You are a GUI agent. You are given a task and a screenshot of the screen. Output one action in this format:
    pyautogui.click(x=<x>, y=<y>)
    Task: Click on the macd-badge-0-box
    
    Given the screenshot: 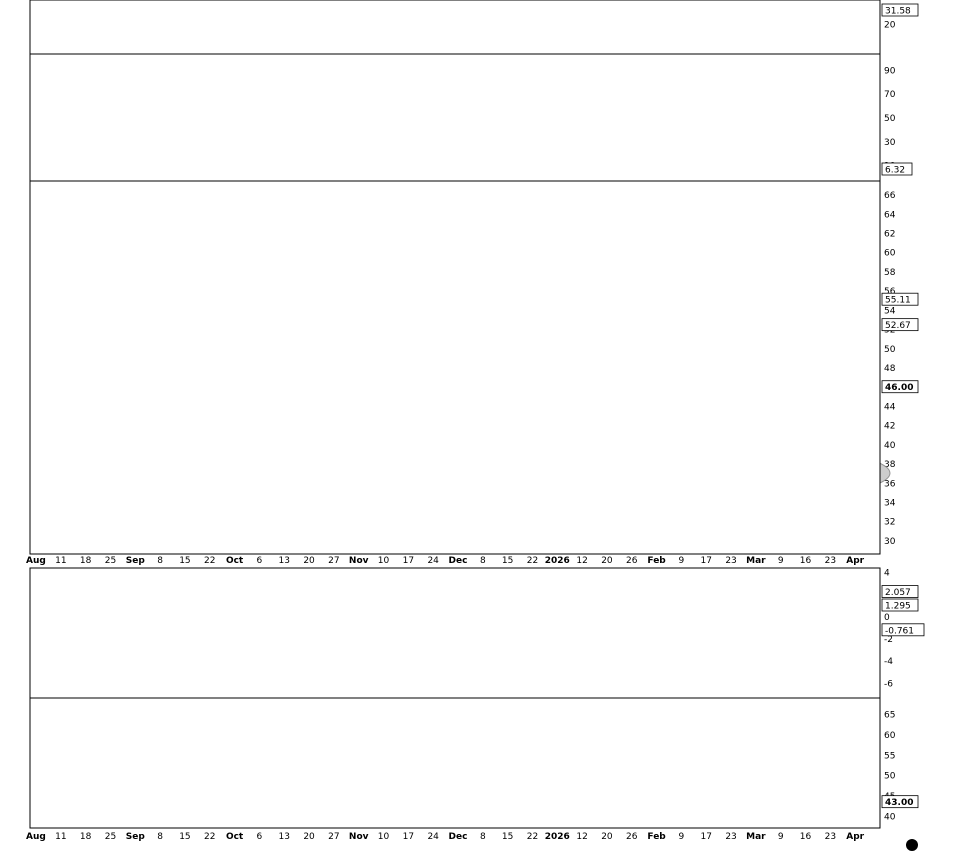 What is the action you would take?
    pyautogui.click(x=900, y=591)
    